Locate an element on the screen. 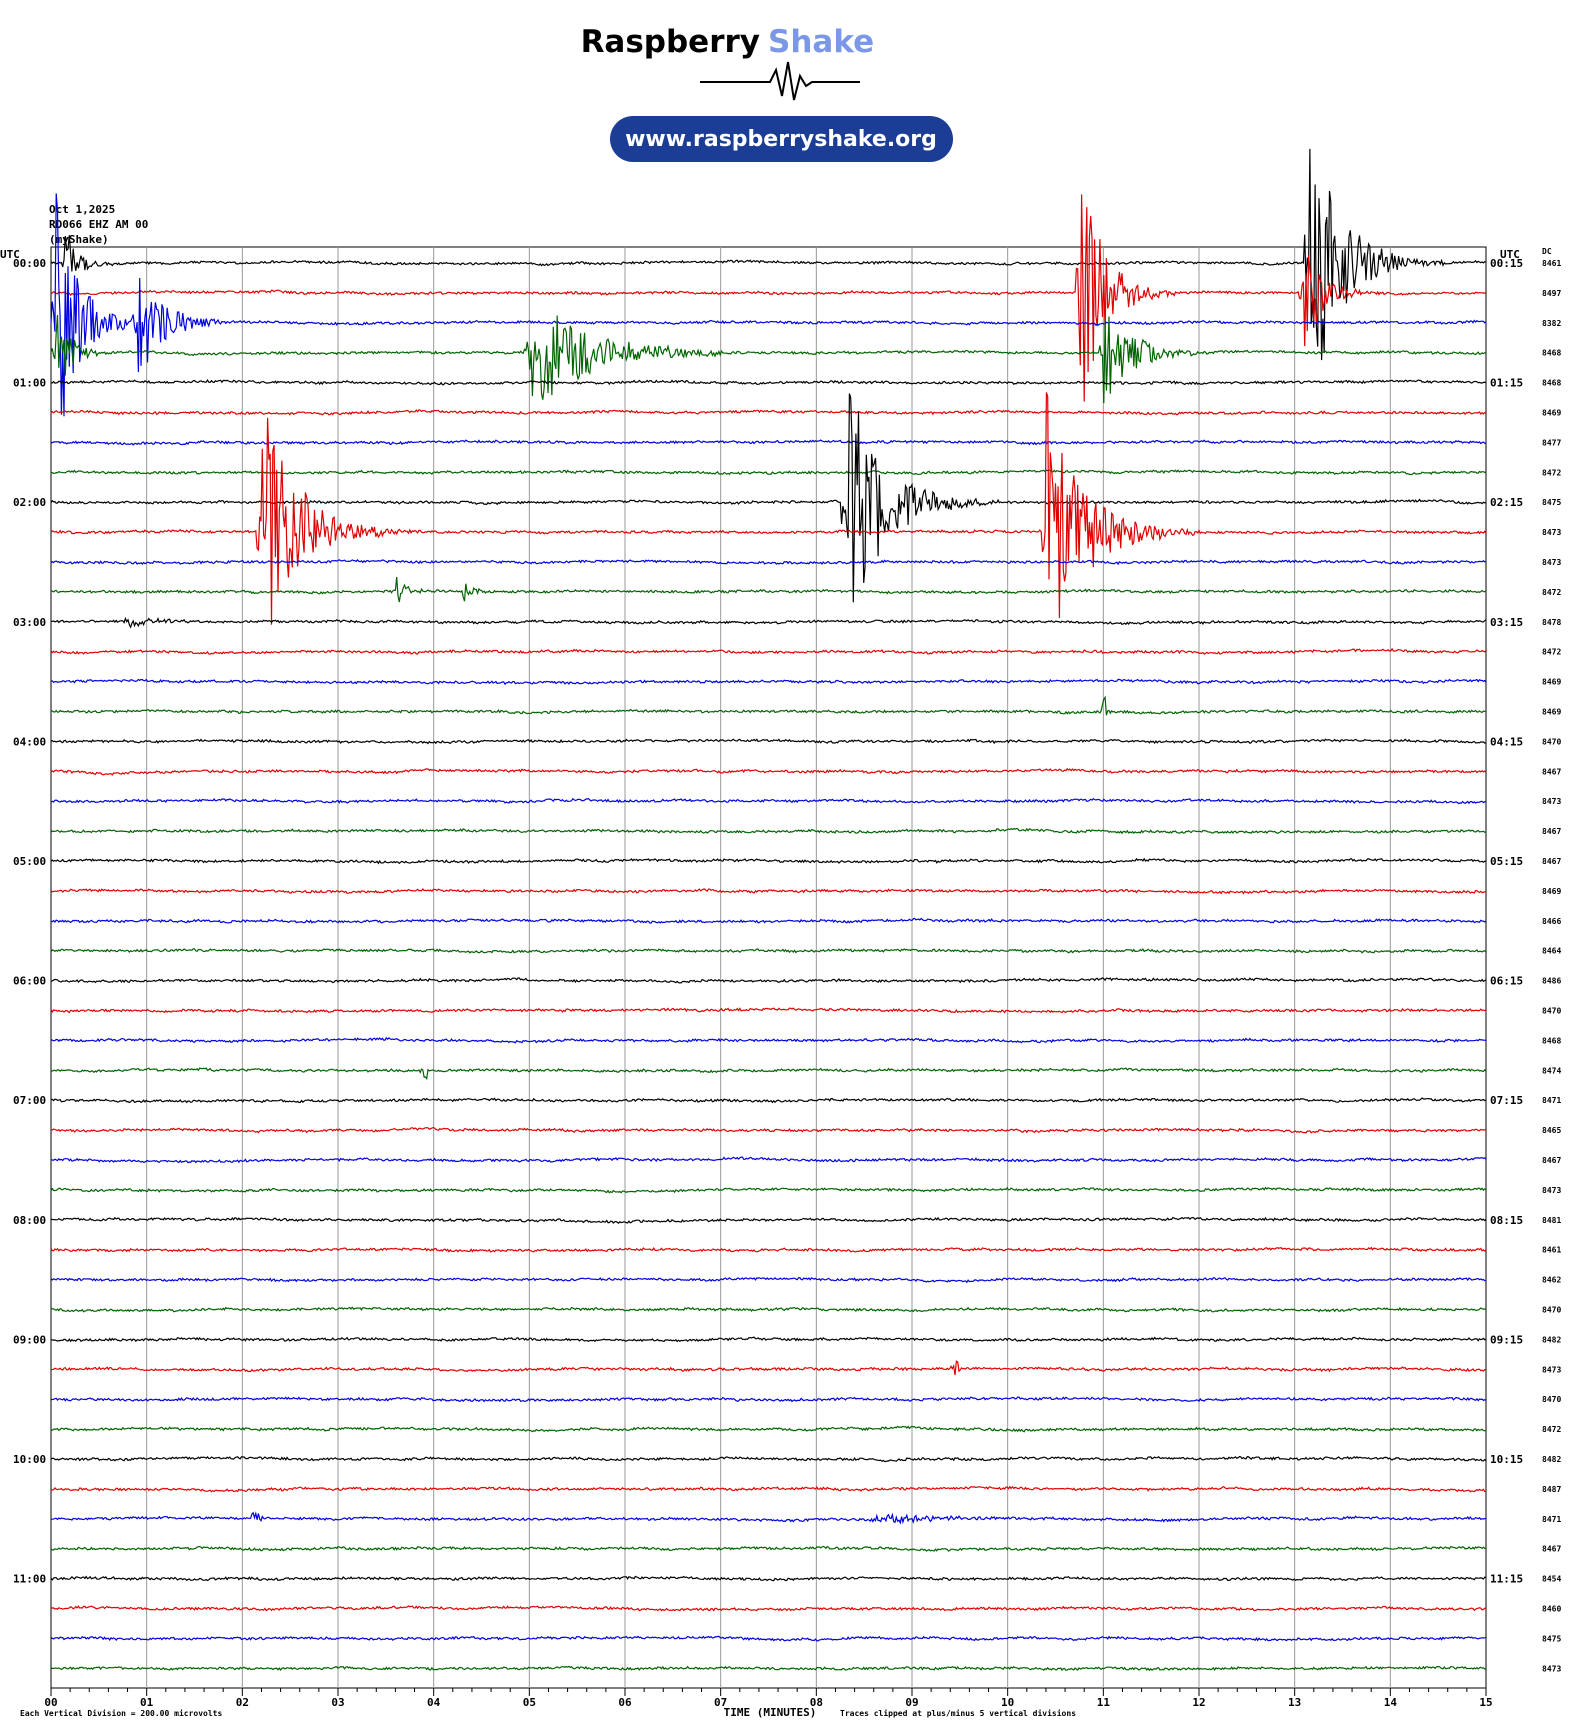 This screenshot has width=1570, height=1732. dc-value: 8465 is located at coordinates (1551, 1130).